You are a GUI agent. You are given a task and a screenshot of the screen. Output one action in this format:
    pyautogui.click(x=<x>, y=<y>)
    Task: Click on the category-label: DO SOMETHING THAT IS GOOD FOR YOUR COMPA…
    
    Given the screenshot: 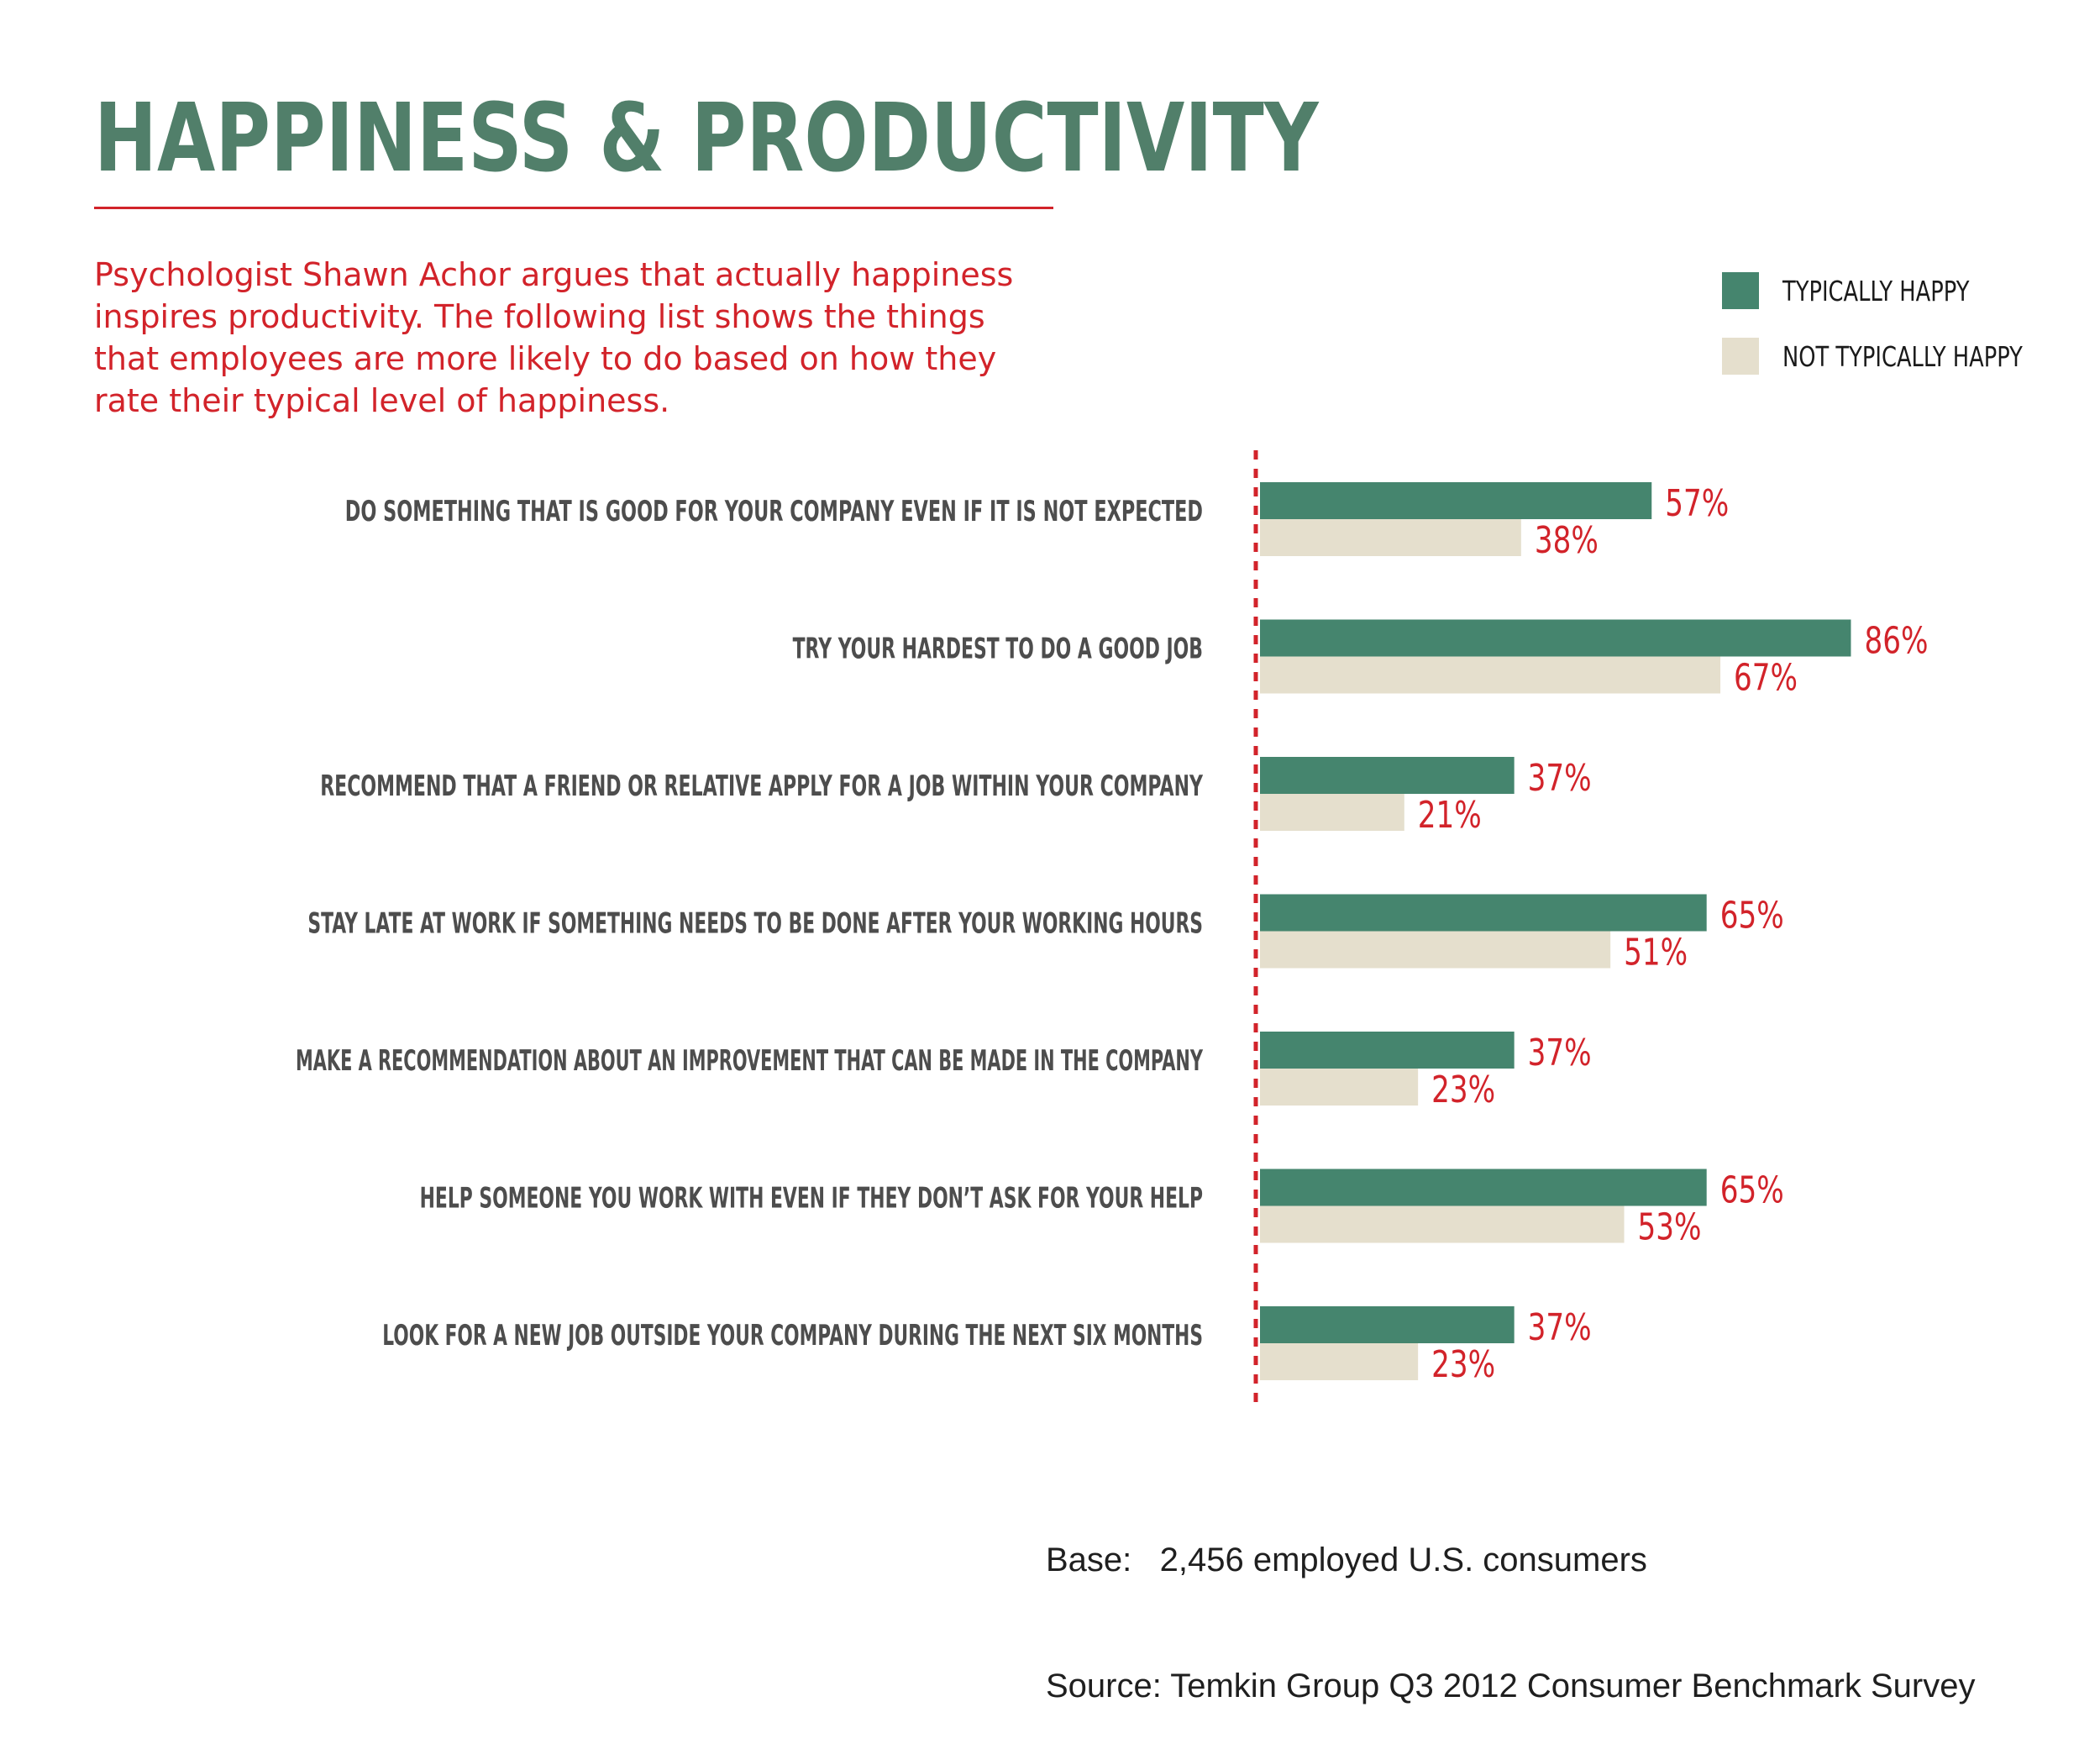 What is the action you would take?
    pyautogui.click(x=774, y=512)
    